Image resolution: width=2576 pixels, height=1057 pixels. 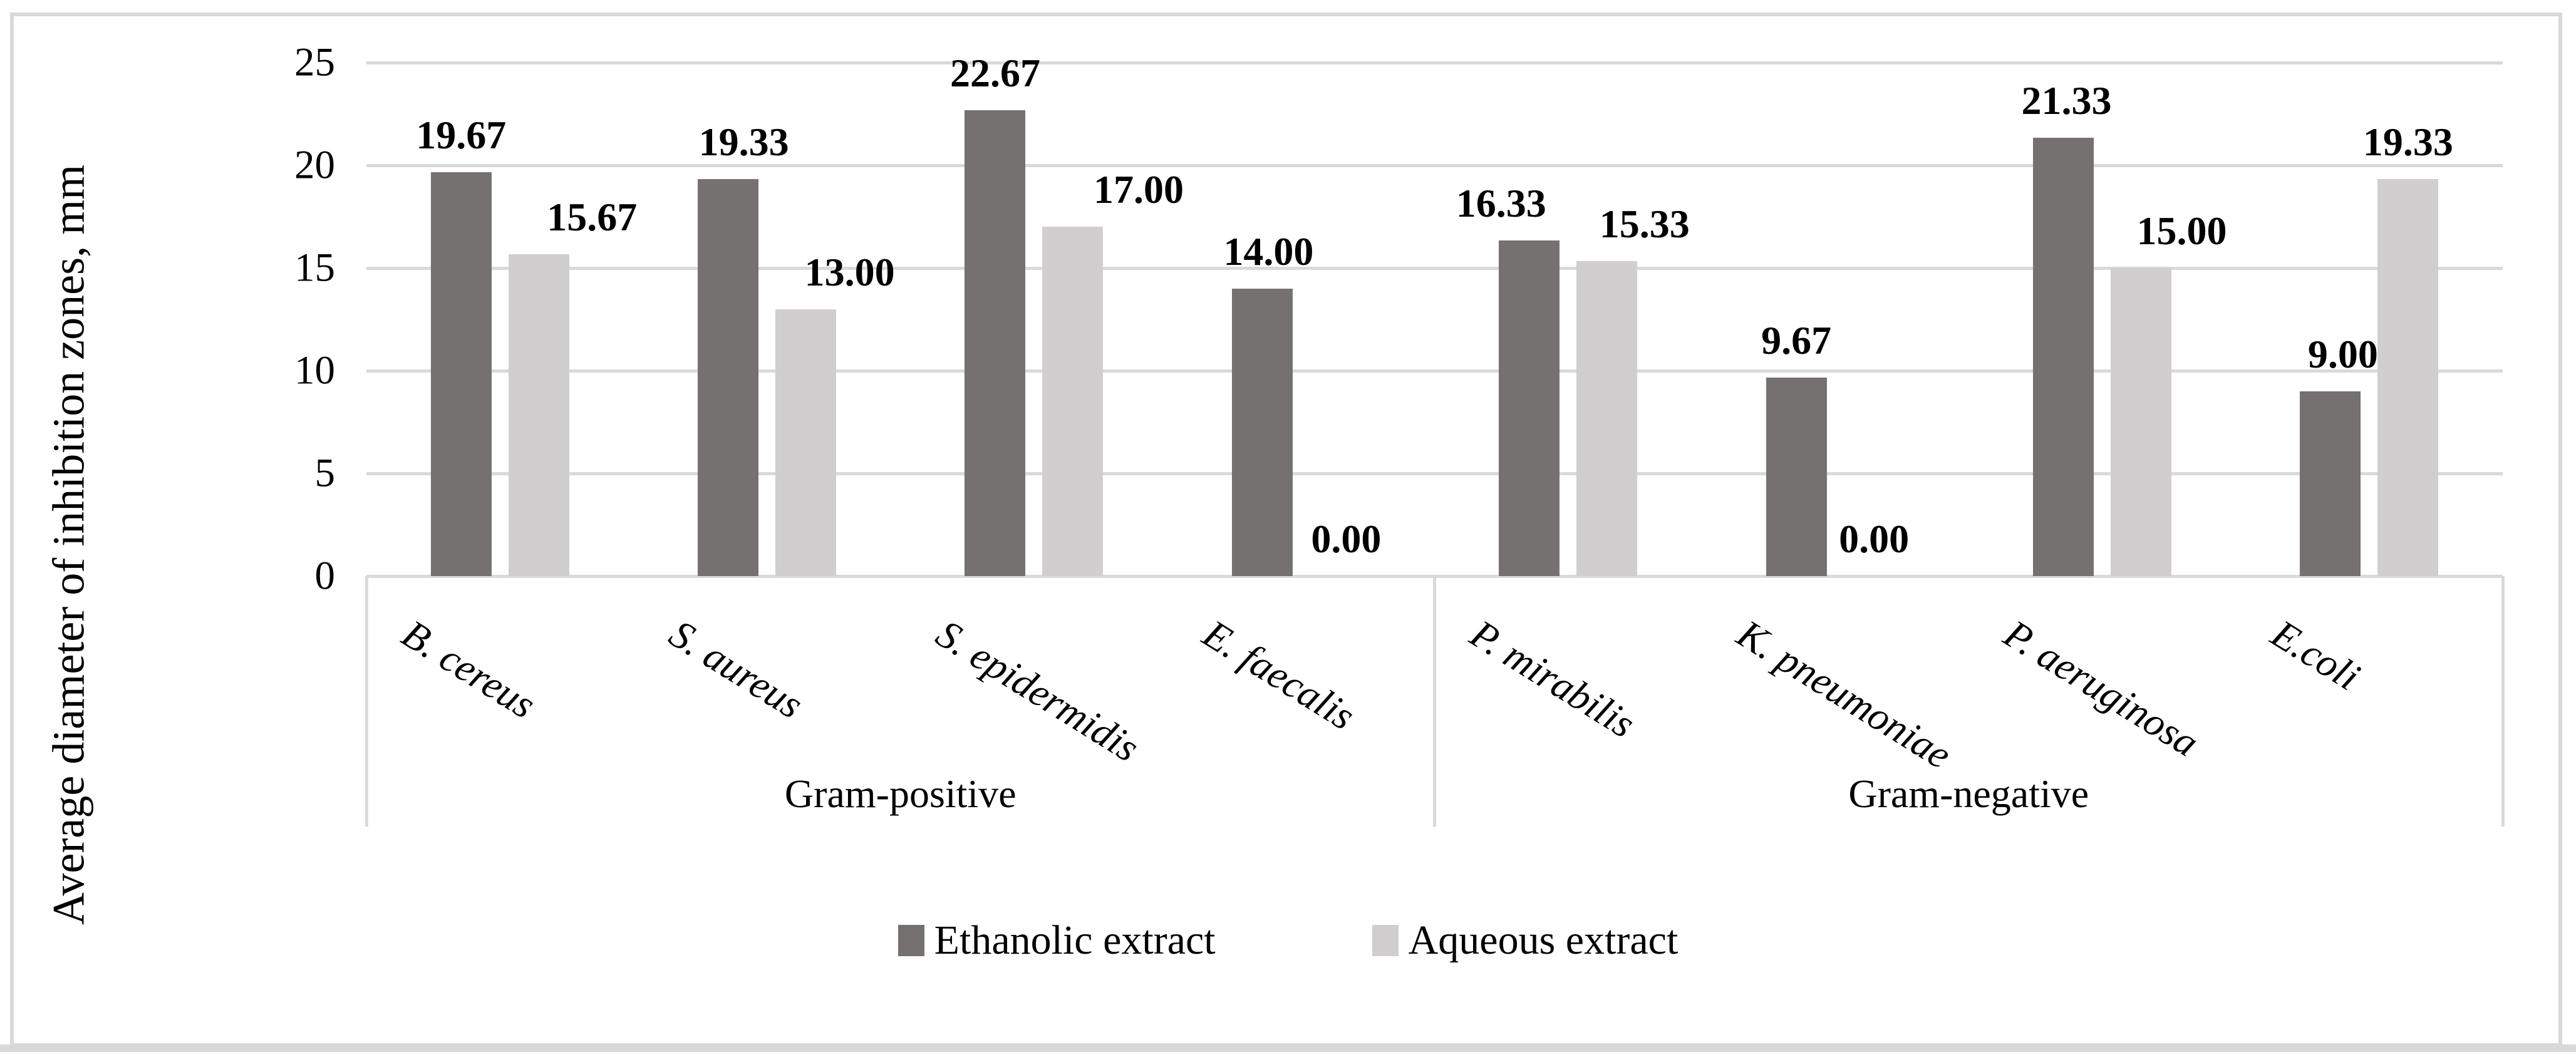 What do you see at coordinates (1268, 251) in the screenshot?
I see `bar-value-label: 14.00` at bounding box center [1268, 251].